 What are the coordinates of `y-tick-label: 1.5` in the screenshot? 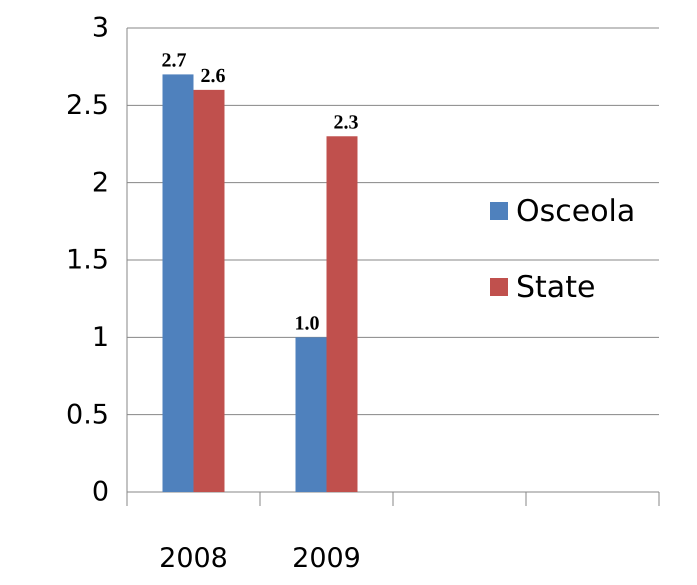 It's located at (87, 260).